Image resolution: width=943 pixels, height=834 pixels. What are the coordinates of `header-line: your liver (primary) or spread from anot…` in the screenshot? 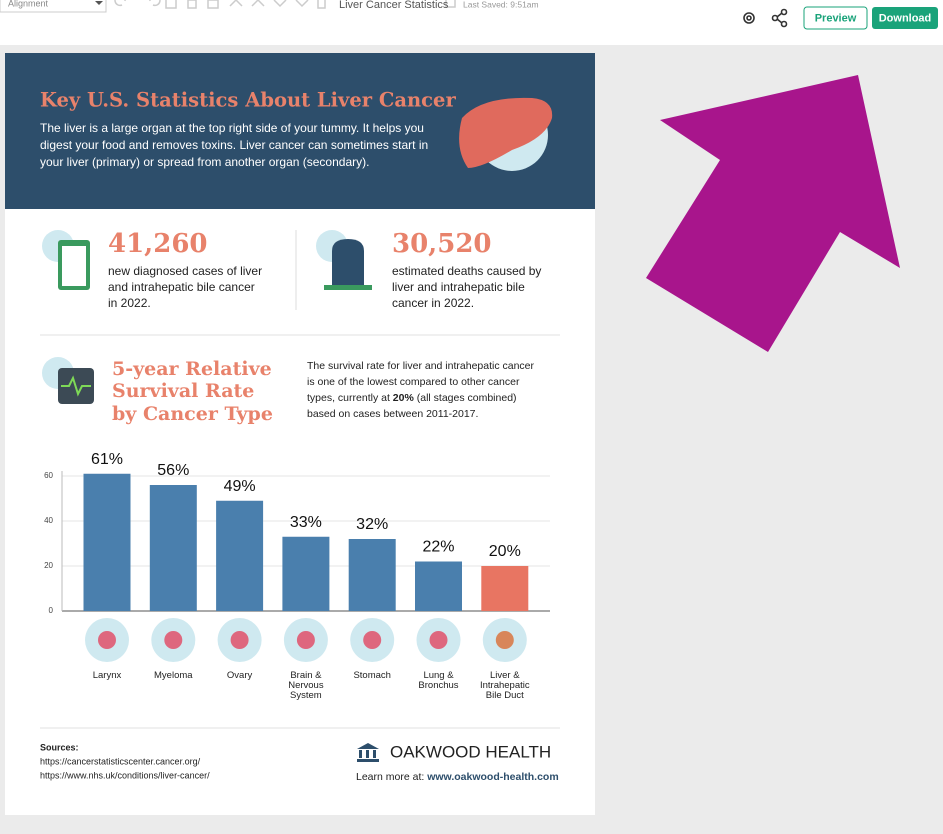 It's located at (204, 162).